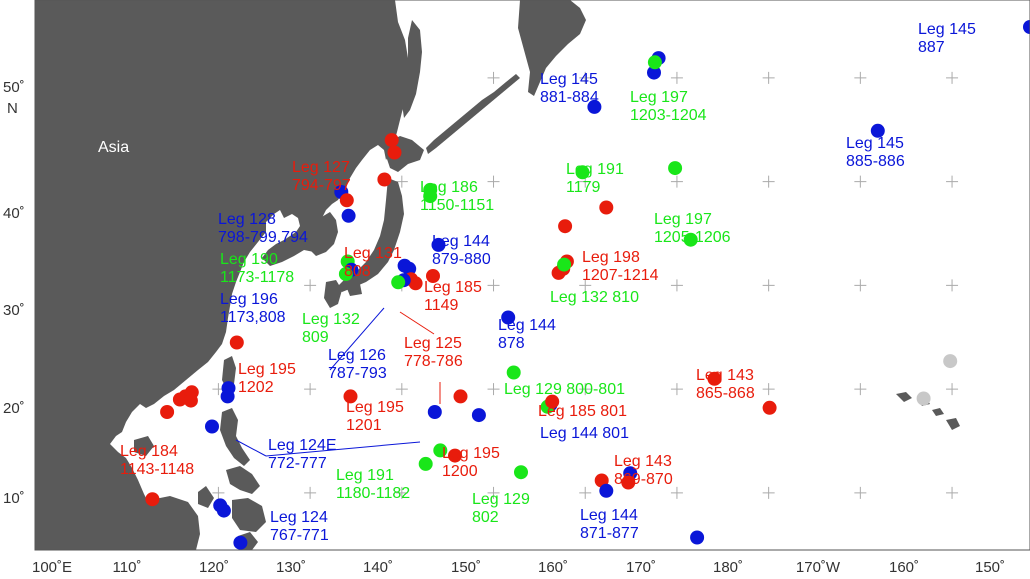  I want to click on leg-label: Leg 198 1207-1214, so click(620, 266).